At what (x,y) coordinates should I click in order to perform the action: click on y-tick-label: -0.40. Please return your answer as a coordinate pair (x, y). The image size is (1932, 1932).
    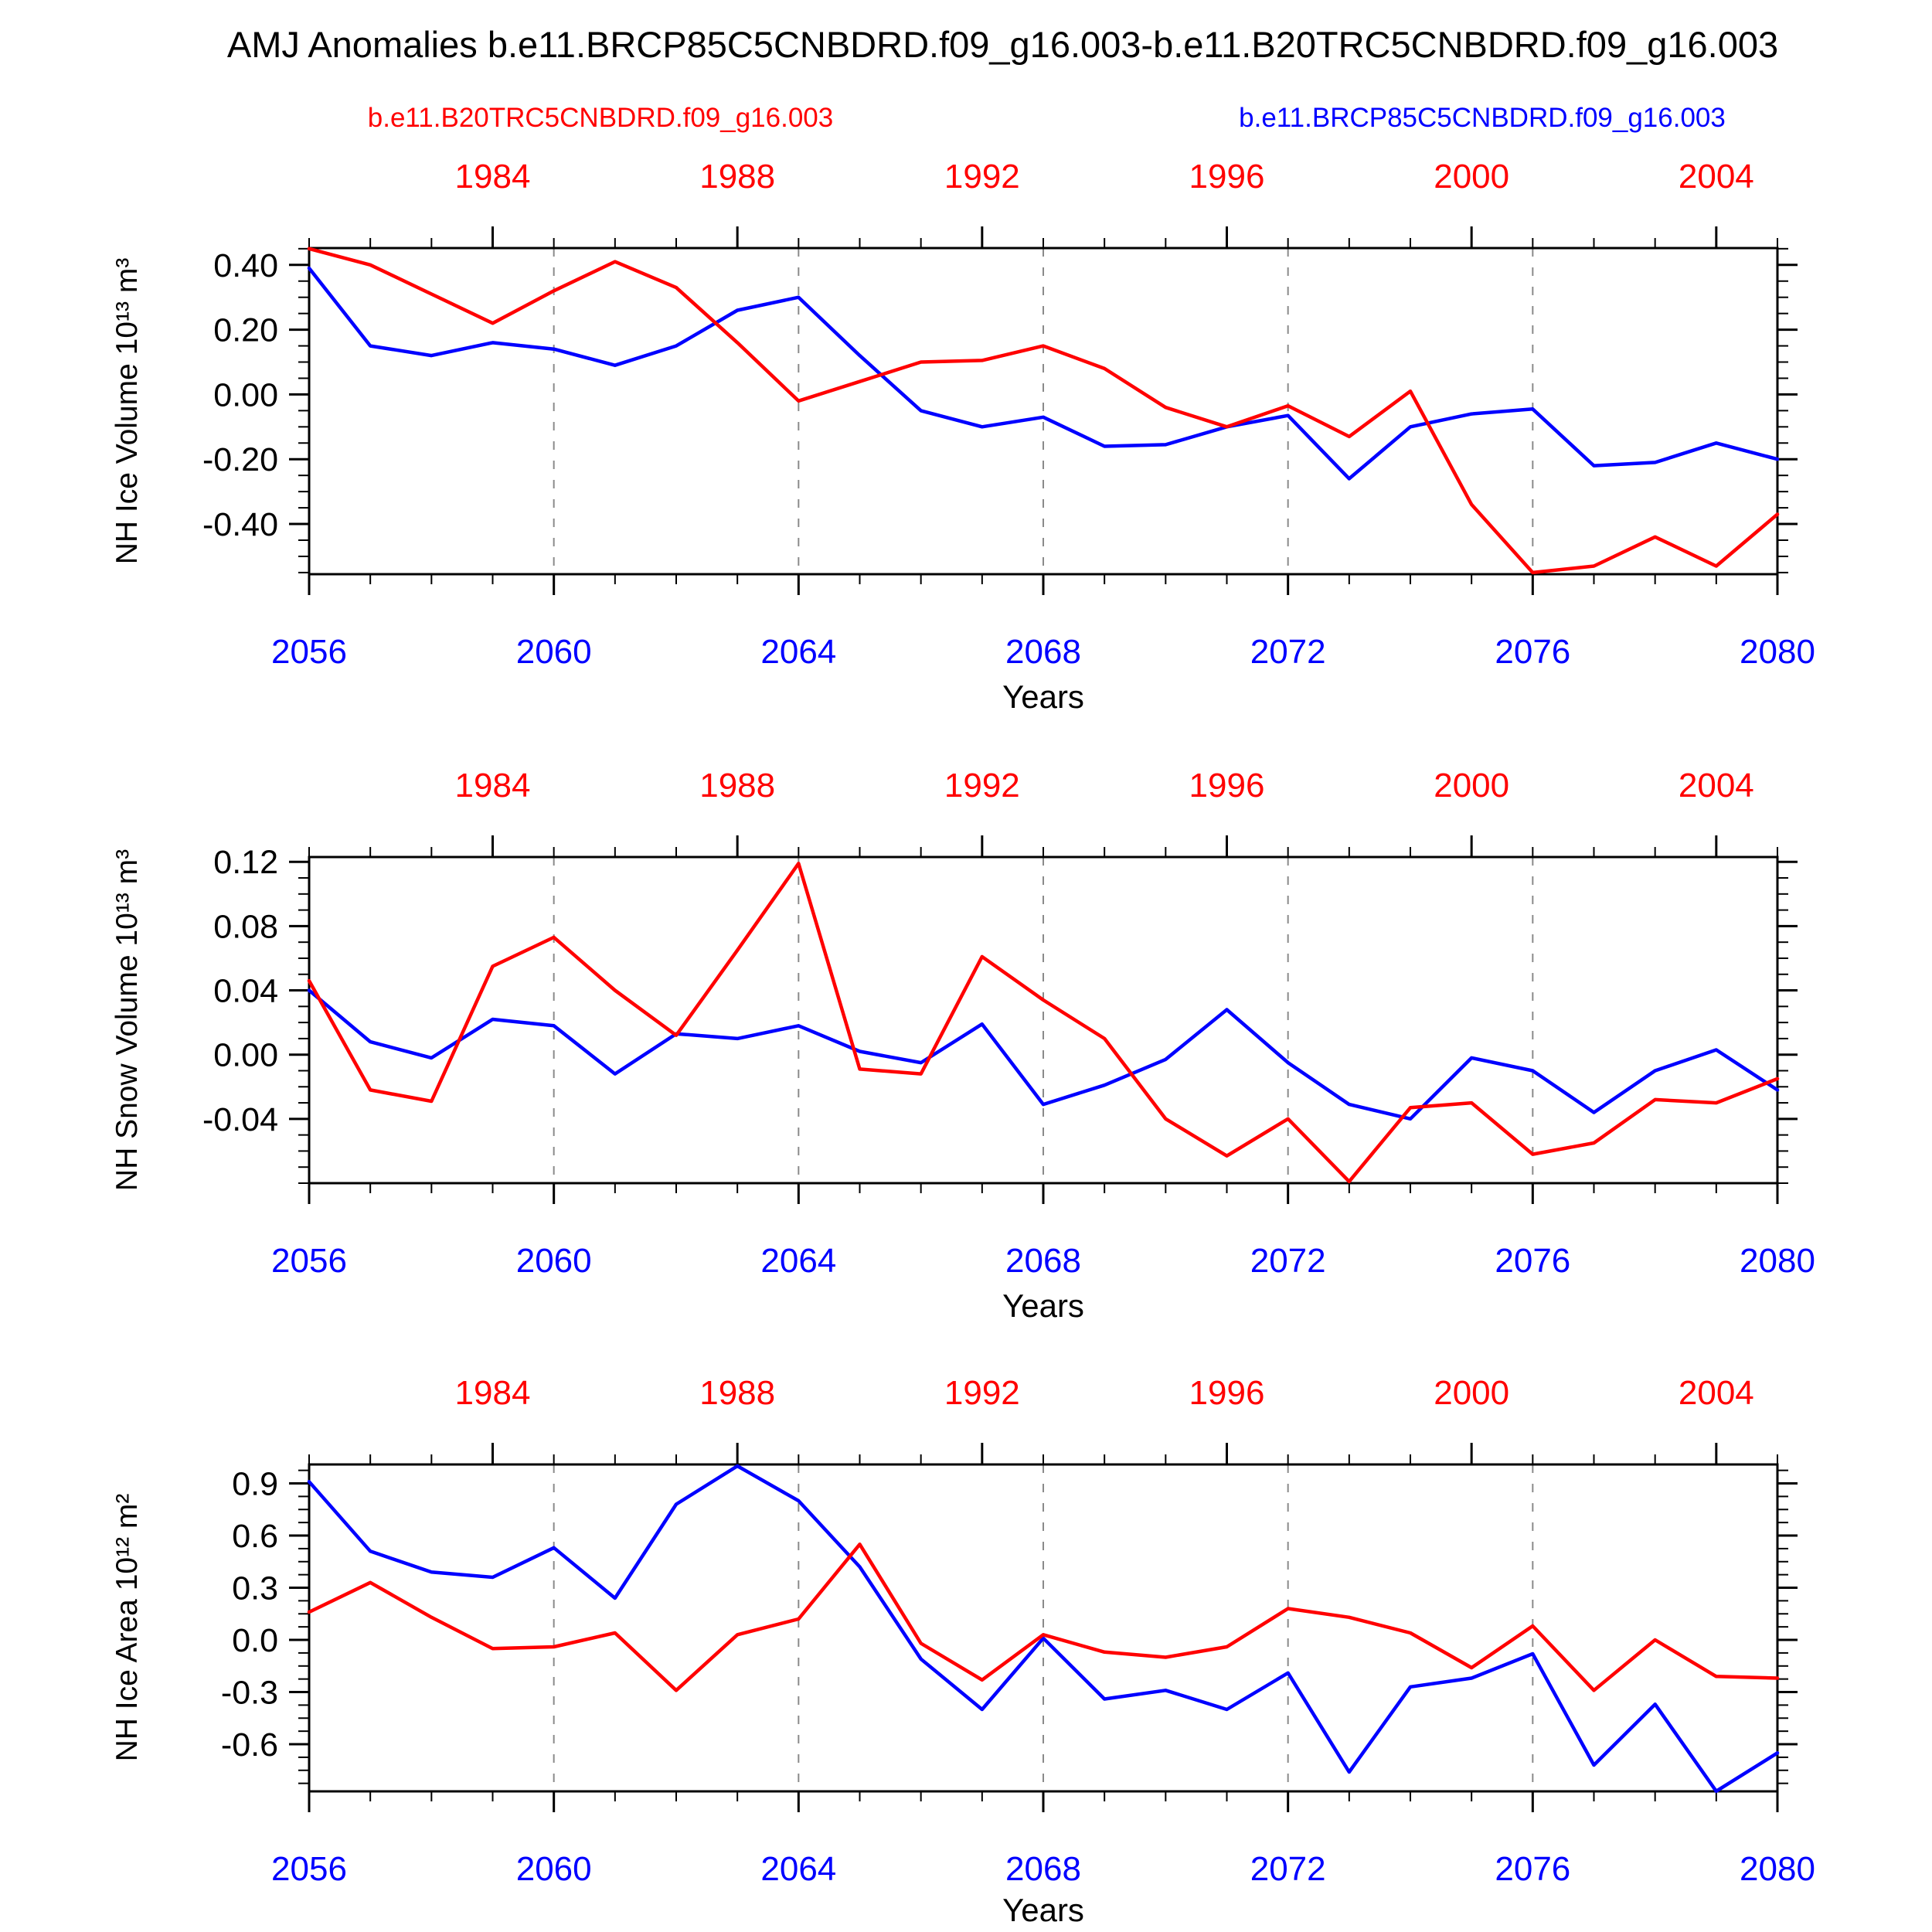
    Looking at the image, I should click on (240, 524).